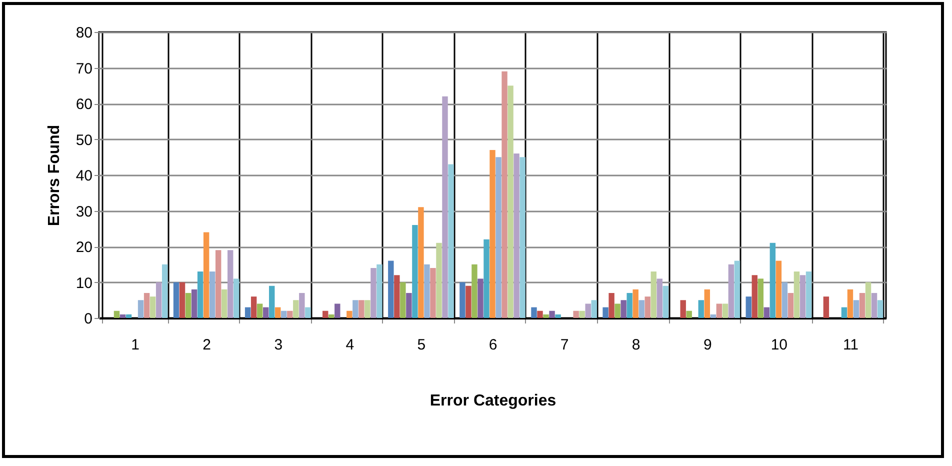  I want to click on y-tick-label: 80, so click(84, 33).